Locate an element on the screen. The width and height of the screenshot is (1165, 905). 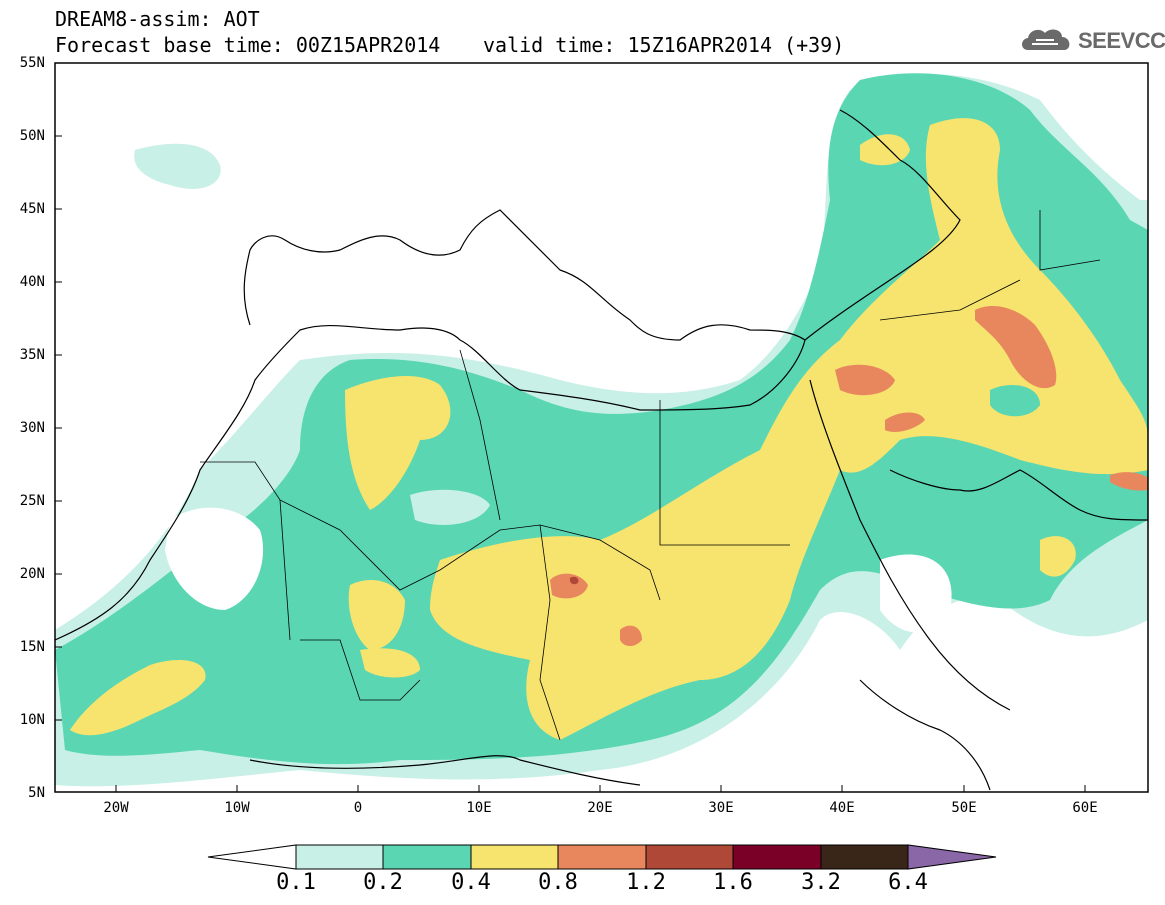
colorbar-label: 6.4 is located at coordinates (908, 882).